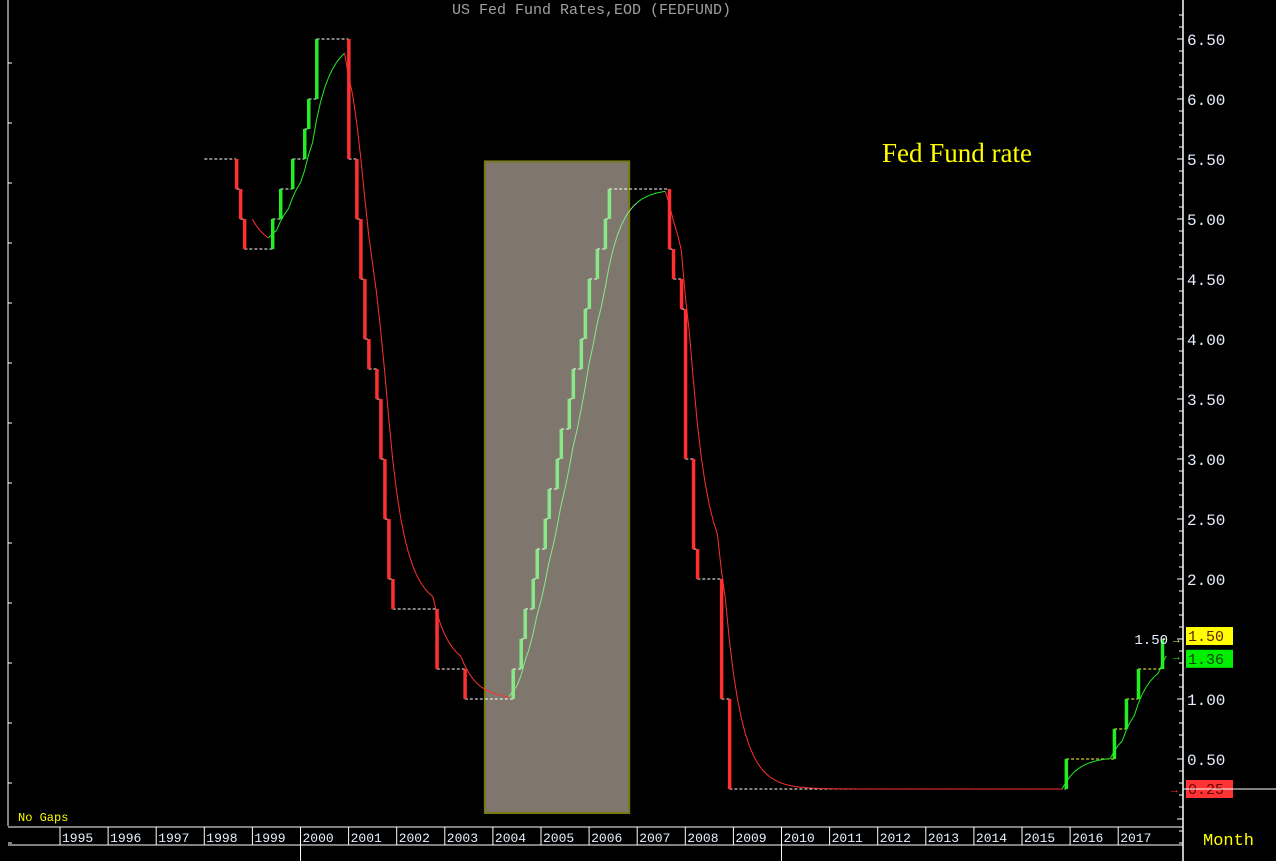 The height and width of the screenshot is (861, 1276). I want to click on last-value-label-box, so click(1209, 636).